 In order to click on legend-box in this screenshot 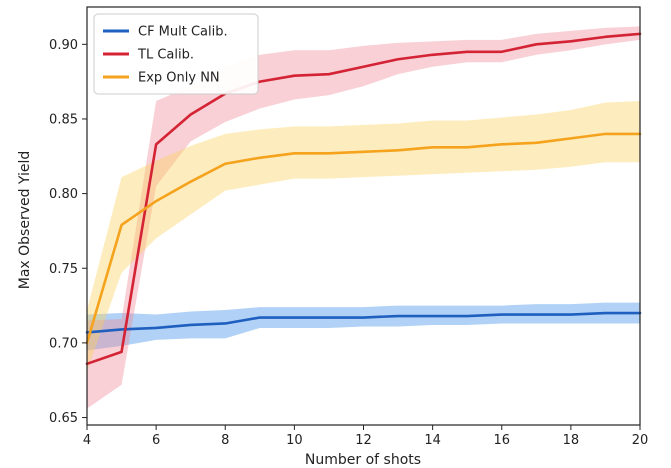, I will do `click(176, 54)`.